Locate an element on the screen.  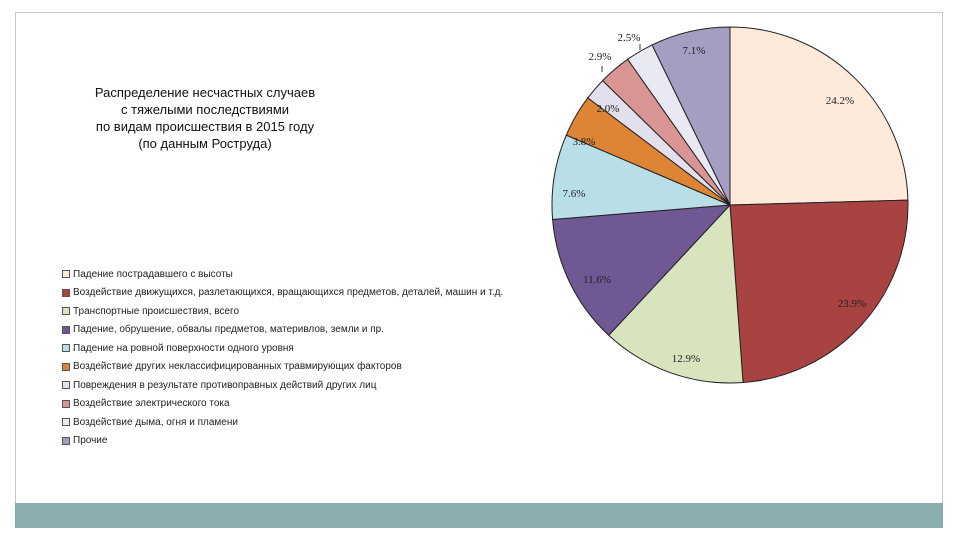
slice-data-label: 2.0% is located at coordinates (608, 109).